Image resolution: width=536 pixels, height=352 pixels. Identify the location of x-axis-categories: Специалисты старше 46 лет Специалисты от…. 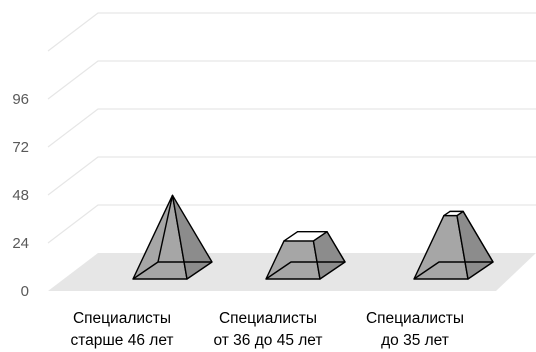
(267, 329).